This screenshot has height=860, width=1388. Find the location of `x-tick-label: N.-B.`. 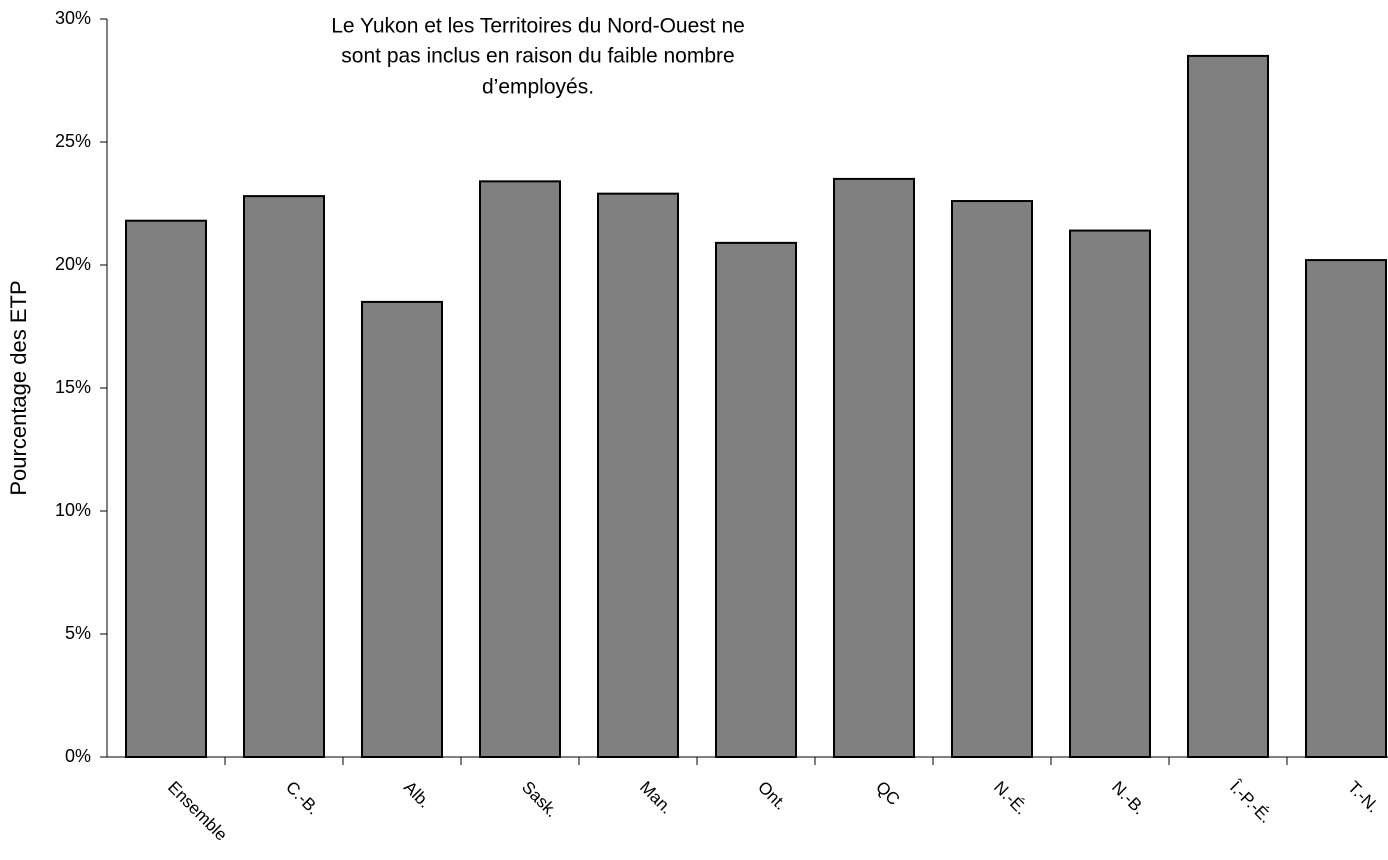

x-tick-label: N.-B. is located at coordinates (1128, 798).